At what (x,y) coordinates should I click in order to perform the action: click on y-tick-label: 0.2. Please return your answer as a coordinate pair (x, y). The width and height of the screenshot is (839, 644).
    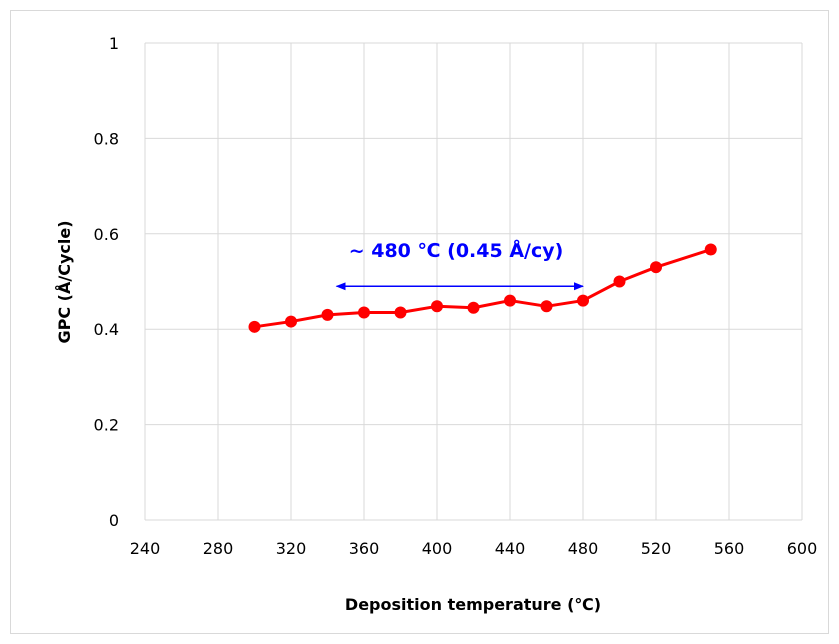
    Looking at the image, I should click on (106, 425).